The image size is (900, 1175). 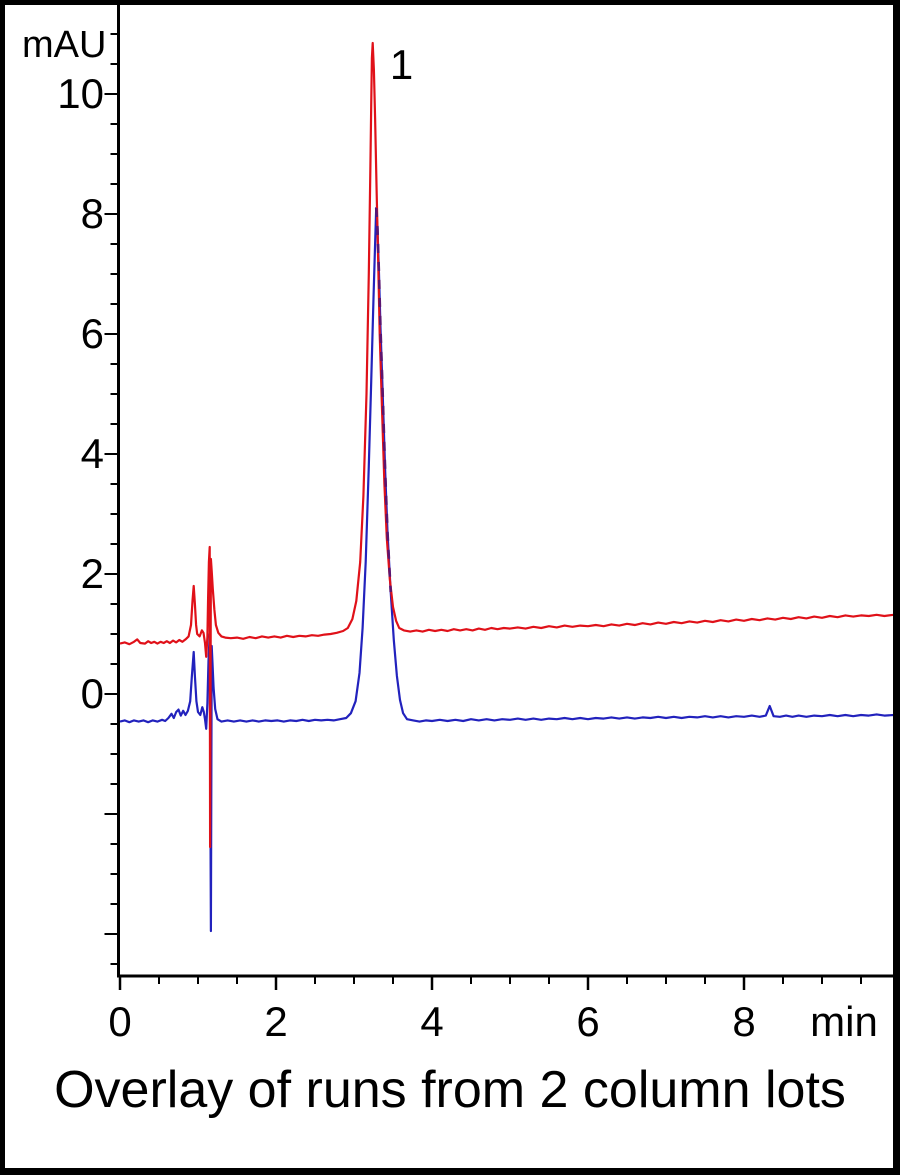 What do you see at coordinates (432, 1021) in the screenshot?
I see `x-tick-label: 4` at bounding box center [432, 1021].